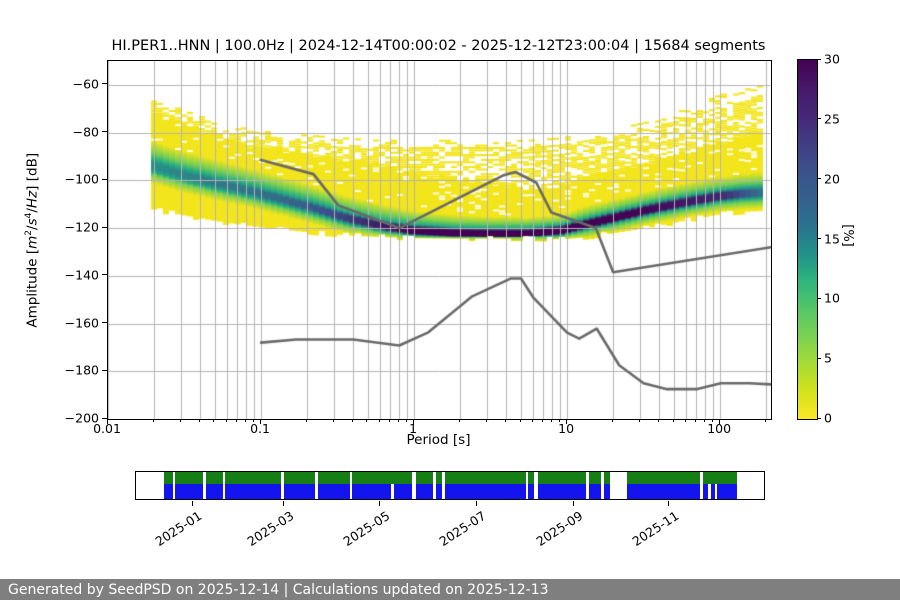 The image size is (900, 600). I want to click on colorbar-tick-label: 25, so click(832, 119).